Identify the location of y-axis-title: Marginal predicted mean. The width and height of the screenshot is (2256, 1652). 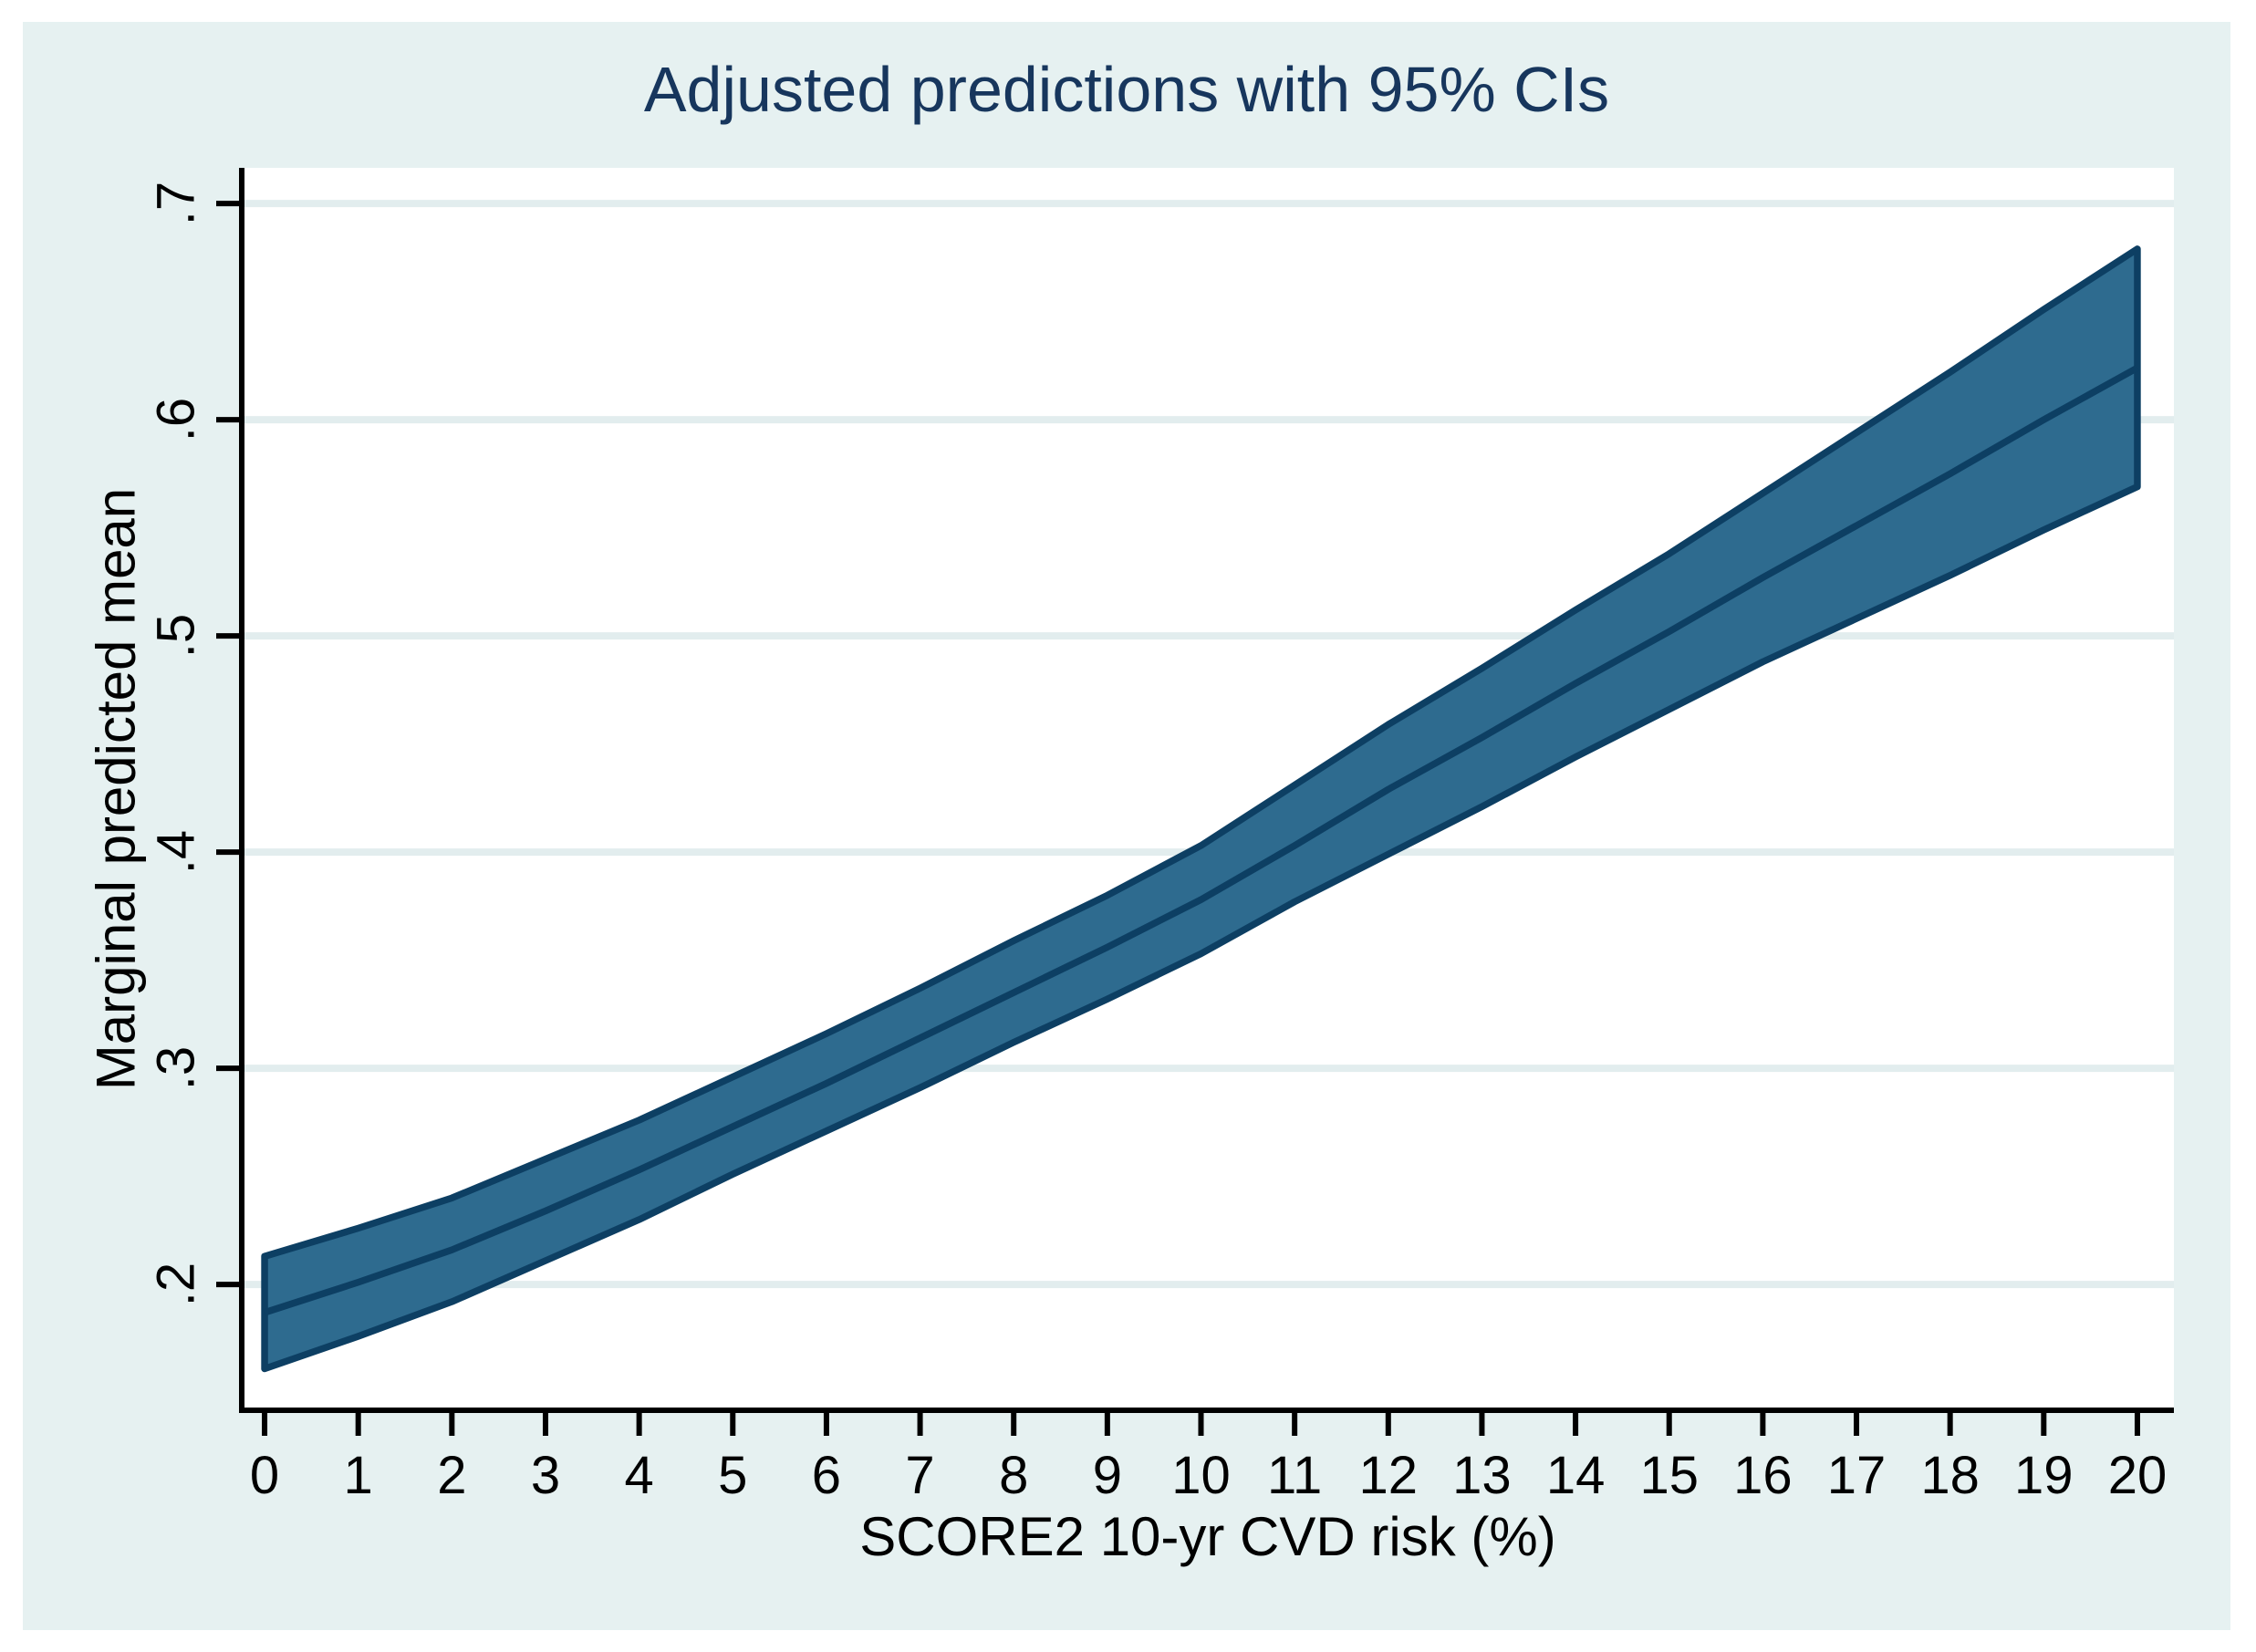
(116, 789).